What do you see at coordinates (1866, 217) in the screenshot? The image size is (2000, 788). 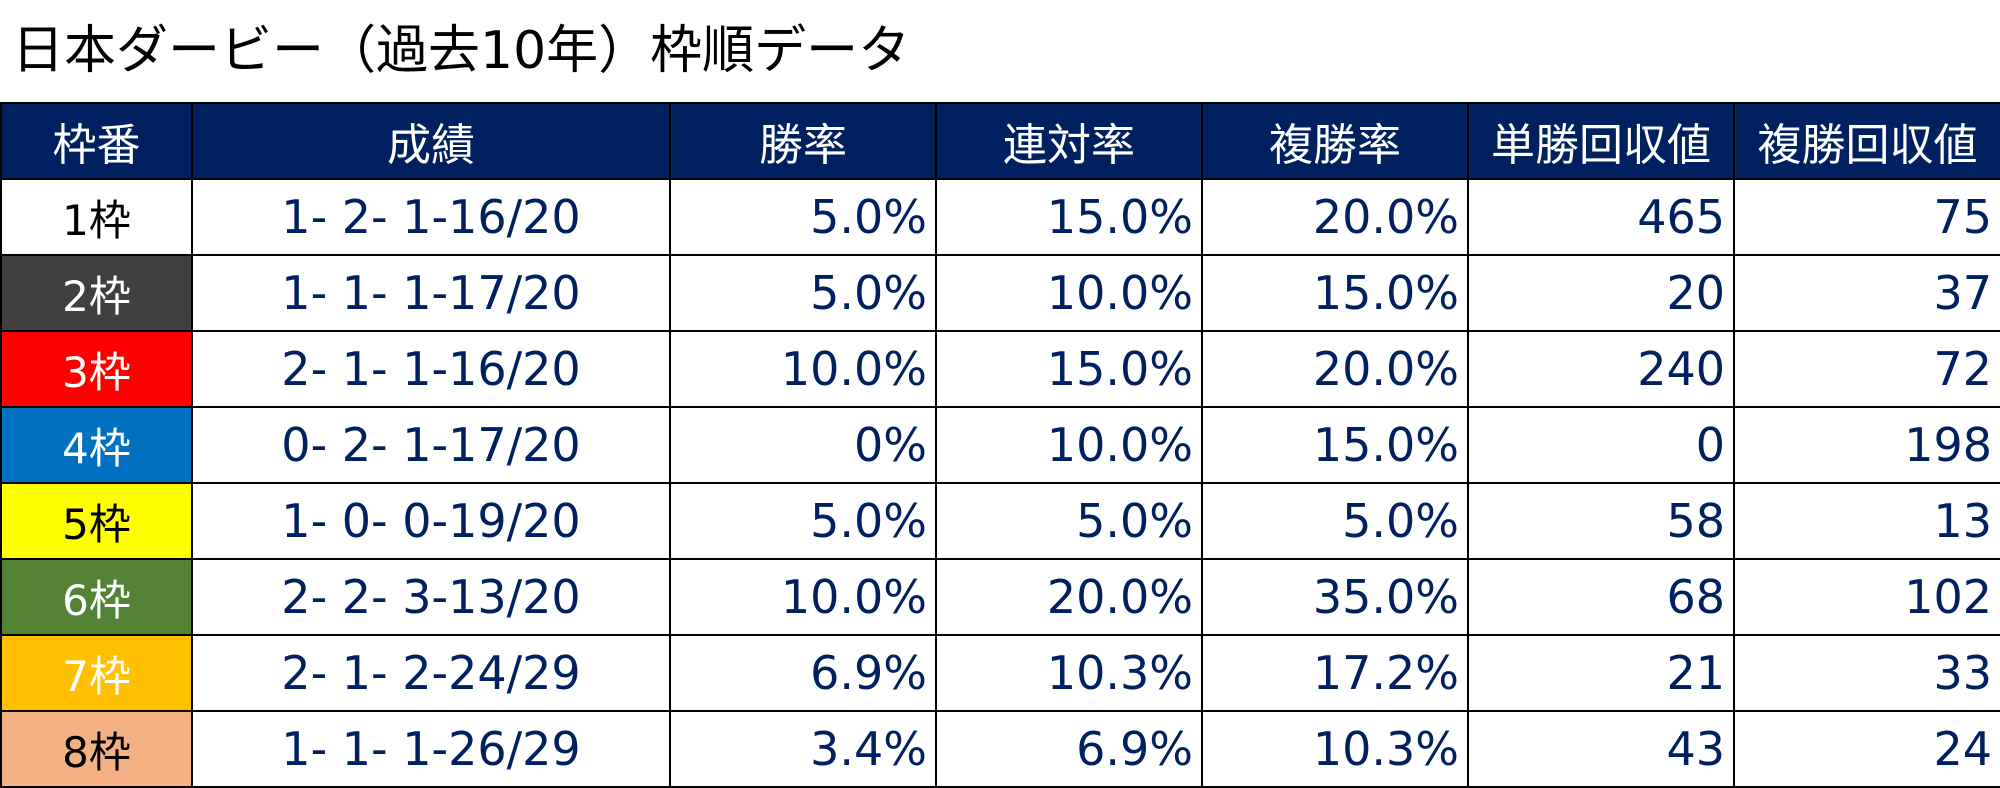 I see `show-return-cell: 75` at bounding box center [1866, 217].